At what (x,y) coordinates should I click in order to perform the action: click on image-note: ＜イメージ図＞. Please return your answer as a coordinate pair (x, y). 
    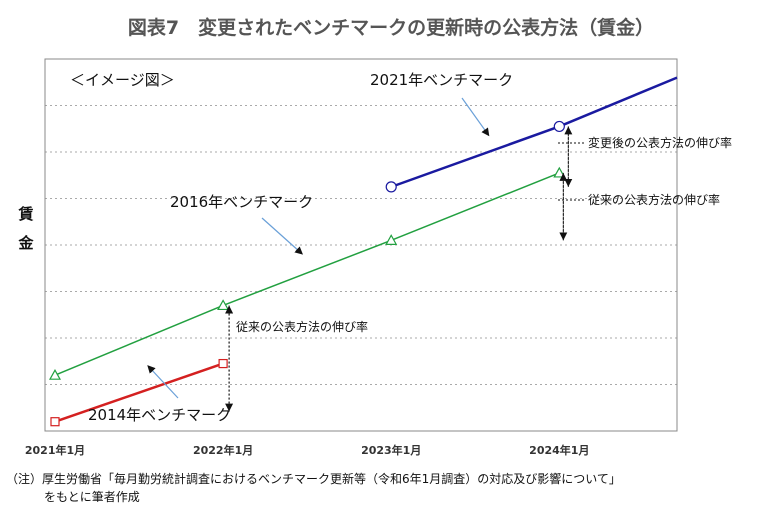
    Looking at the image, I should click on (122, 80).